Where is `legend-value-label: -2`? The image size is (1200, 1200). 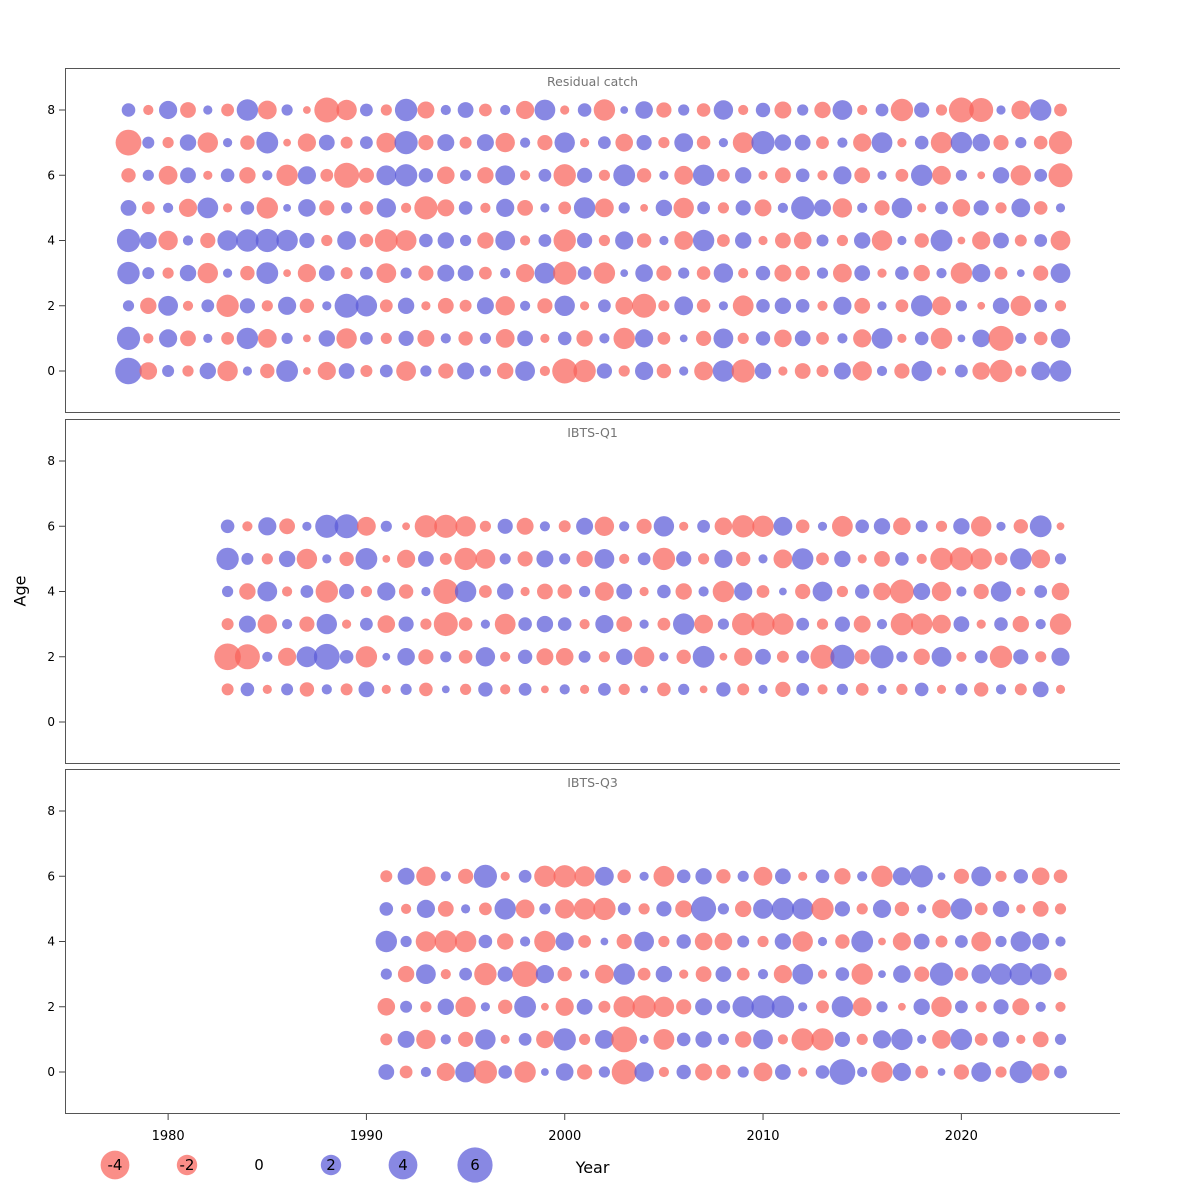 legend-value-label: -2 is located at coordinates (187, 1165).